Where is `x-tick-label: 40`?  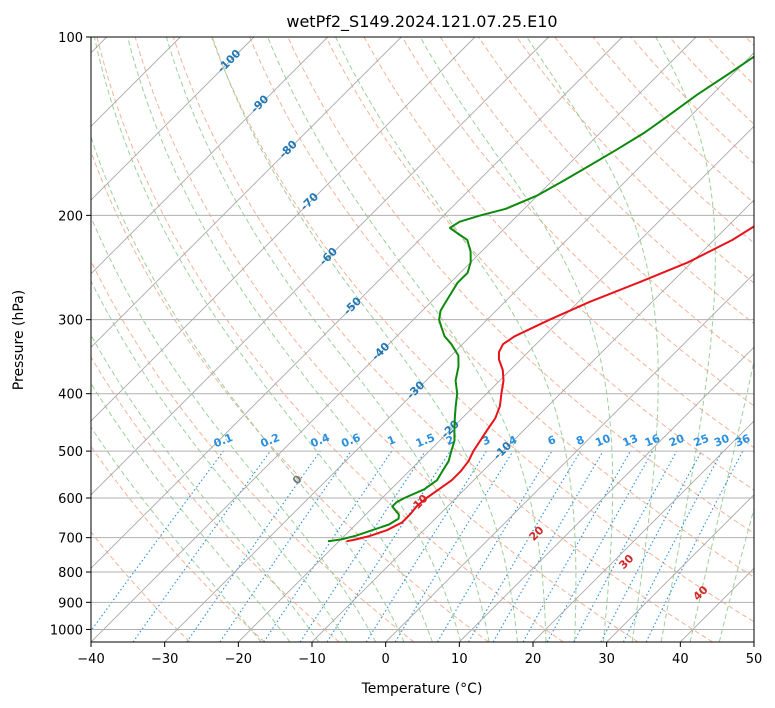 x-tick-label: 40 is located at coordinates (680, 659).